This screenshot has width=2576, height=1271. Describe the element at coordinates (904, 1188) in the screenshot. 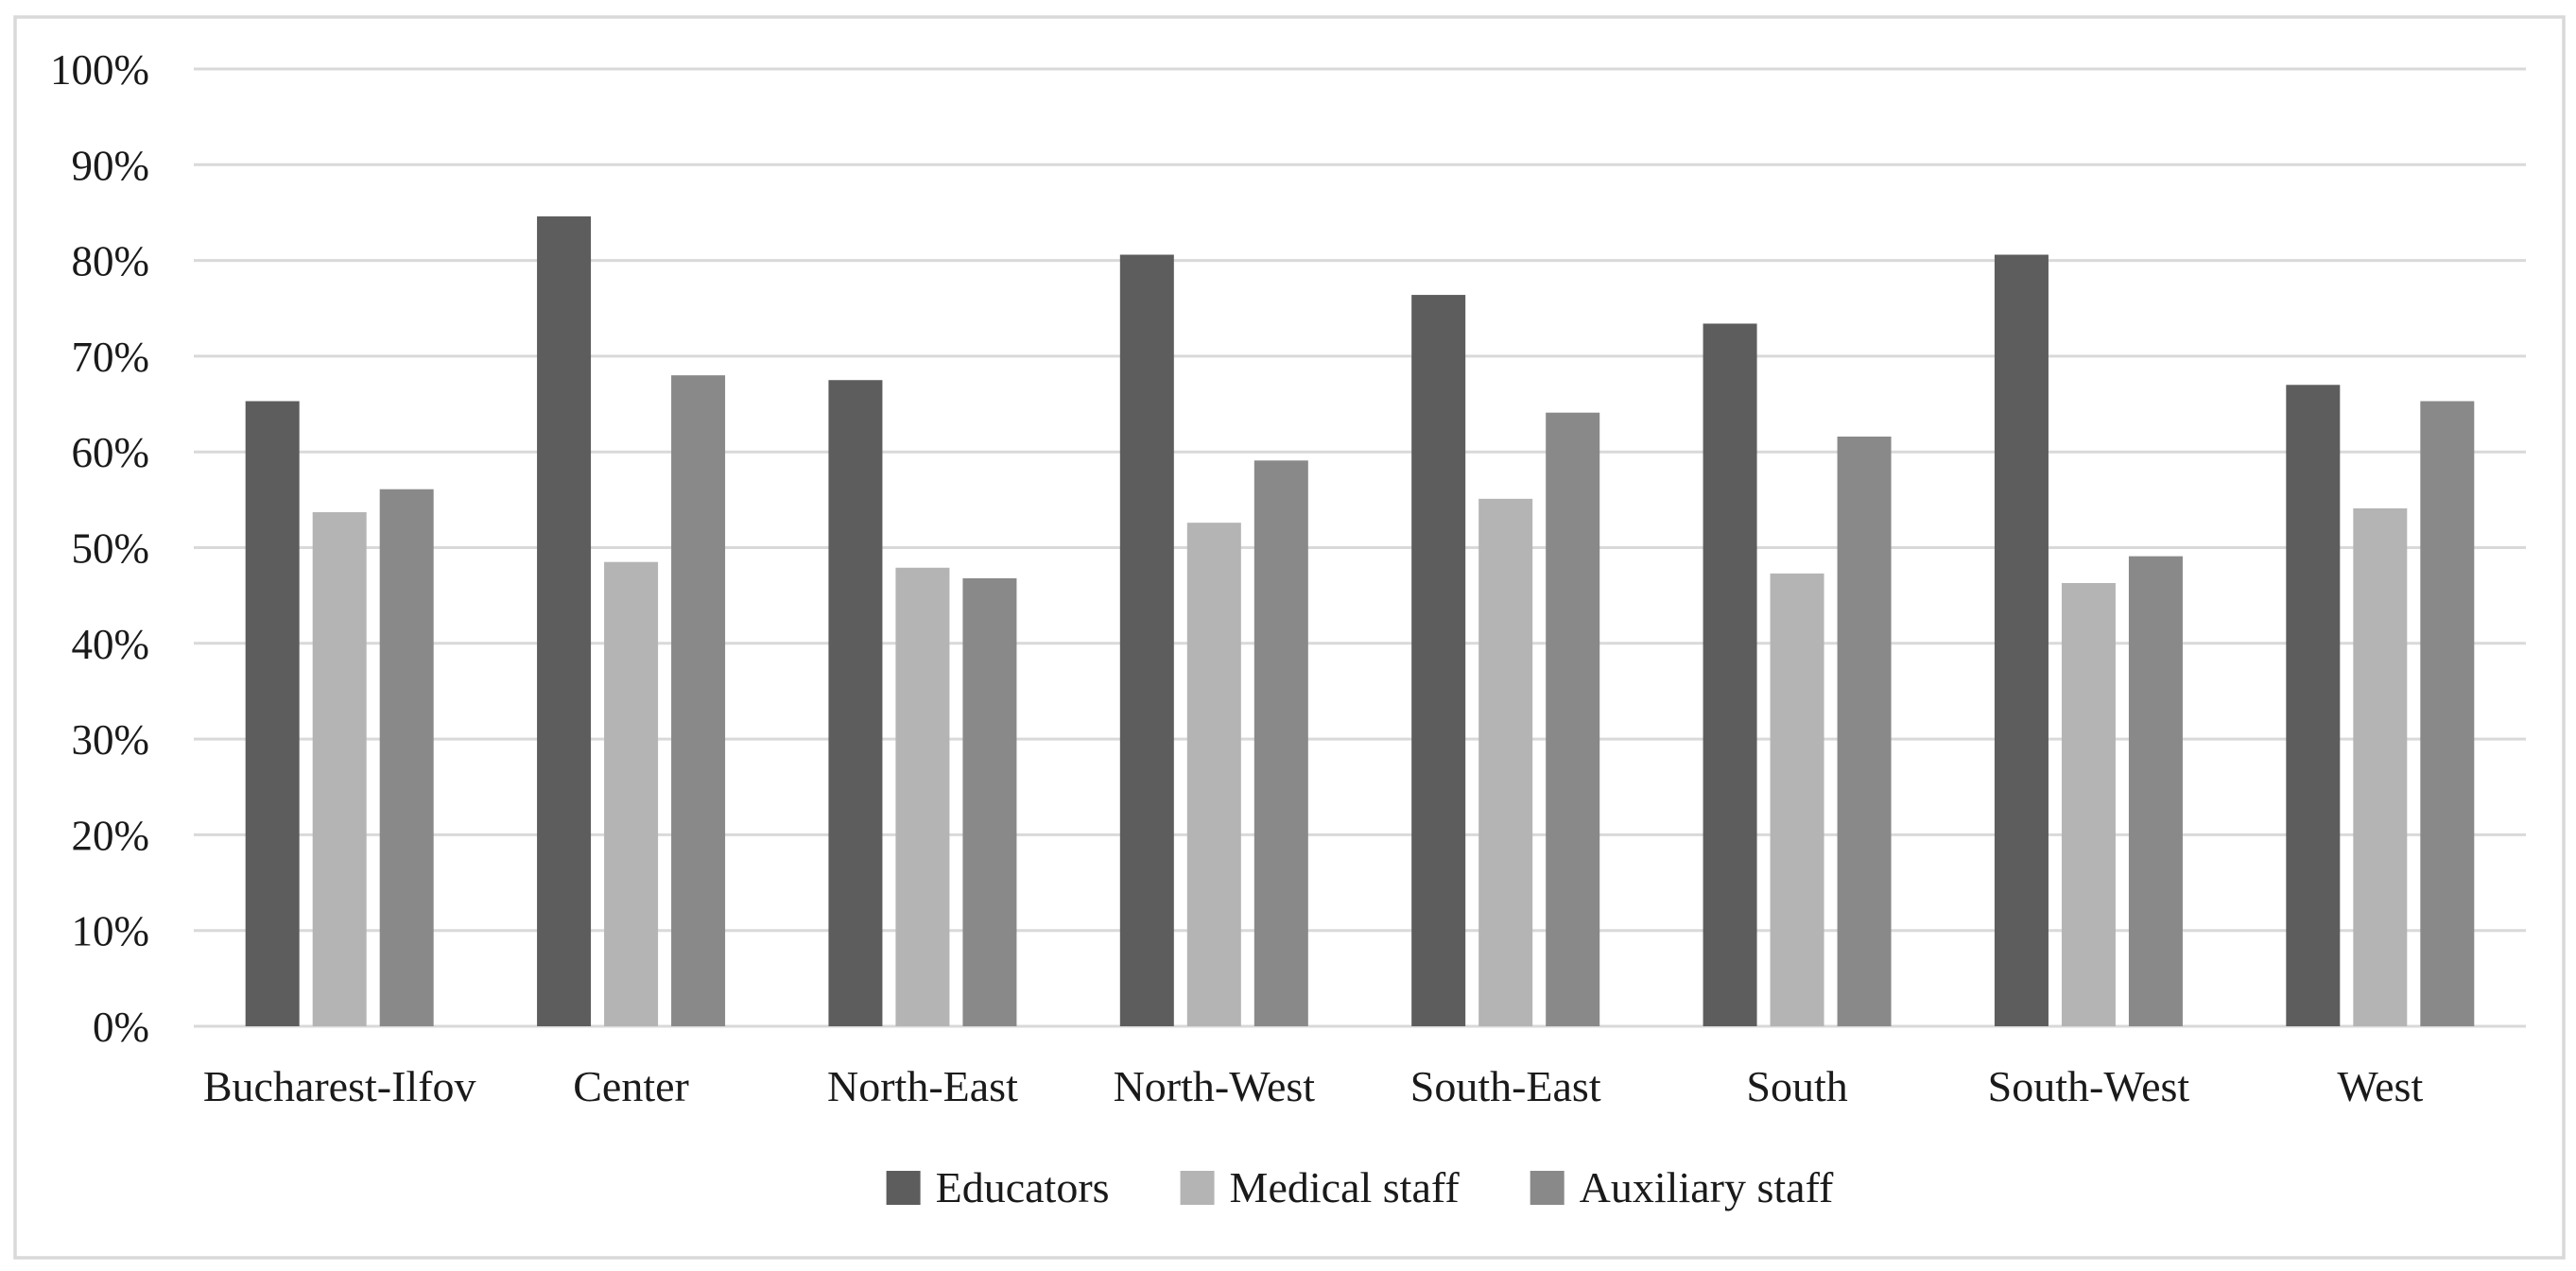

I see `legend-swatch-educators` at that location.